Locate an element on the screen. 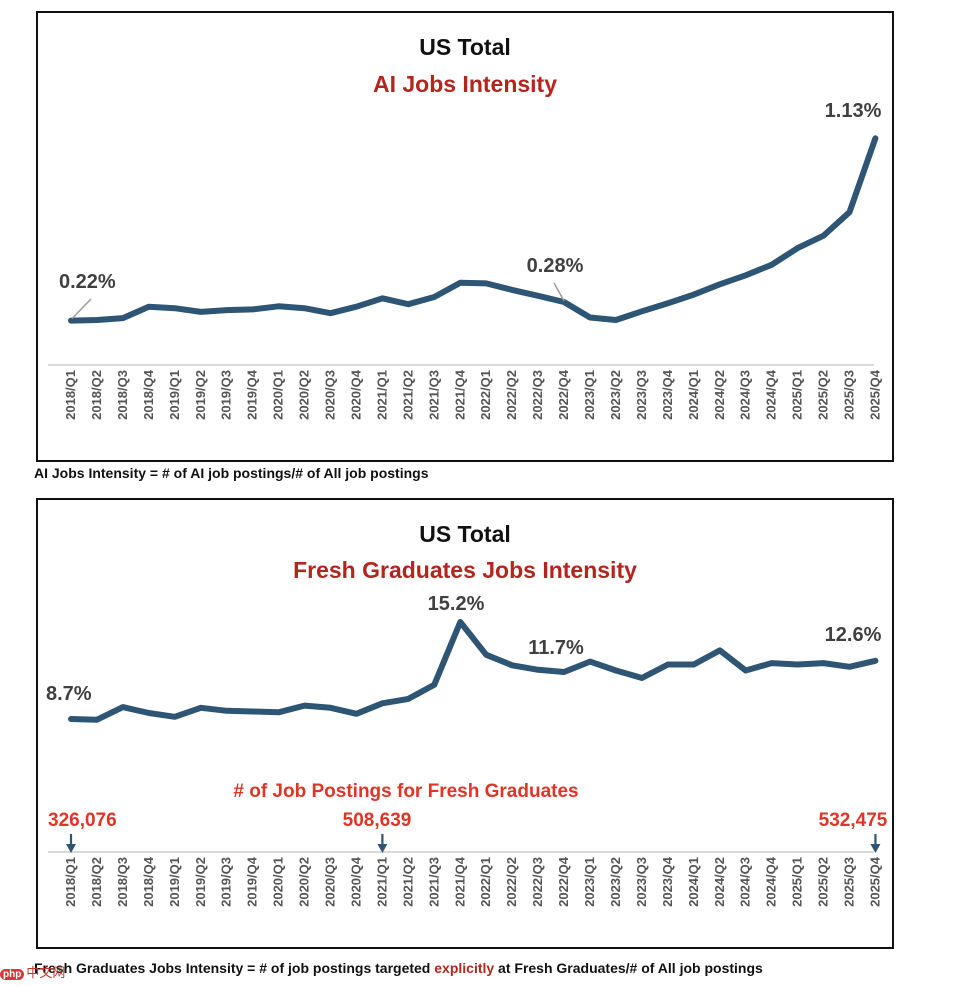 The image size is (958, 986). x-tick-label: 2018/Q3 is located at coordinates (122, 395).